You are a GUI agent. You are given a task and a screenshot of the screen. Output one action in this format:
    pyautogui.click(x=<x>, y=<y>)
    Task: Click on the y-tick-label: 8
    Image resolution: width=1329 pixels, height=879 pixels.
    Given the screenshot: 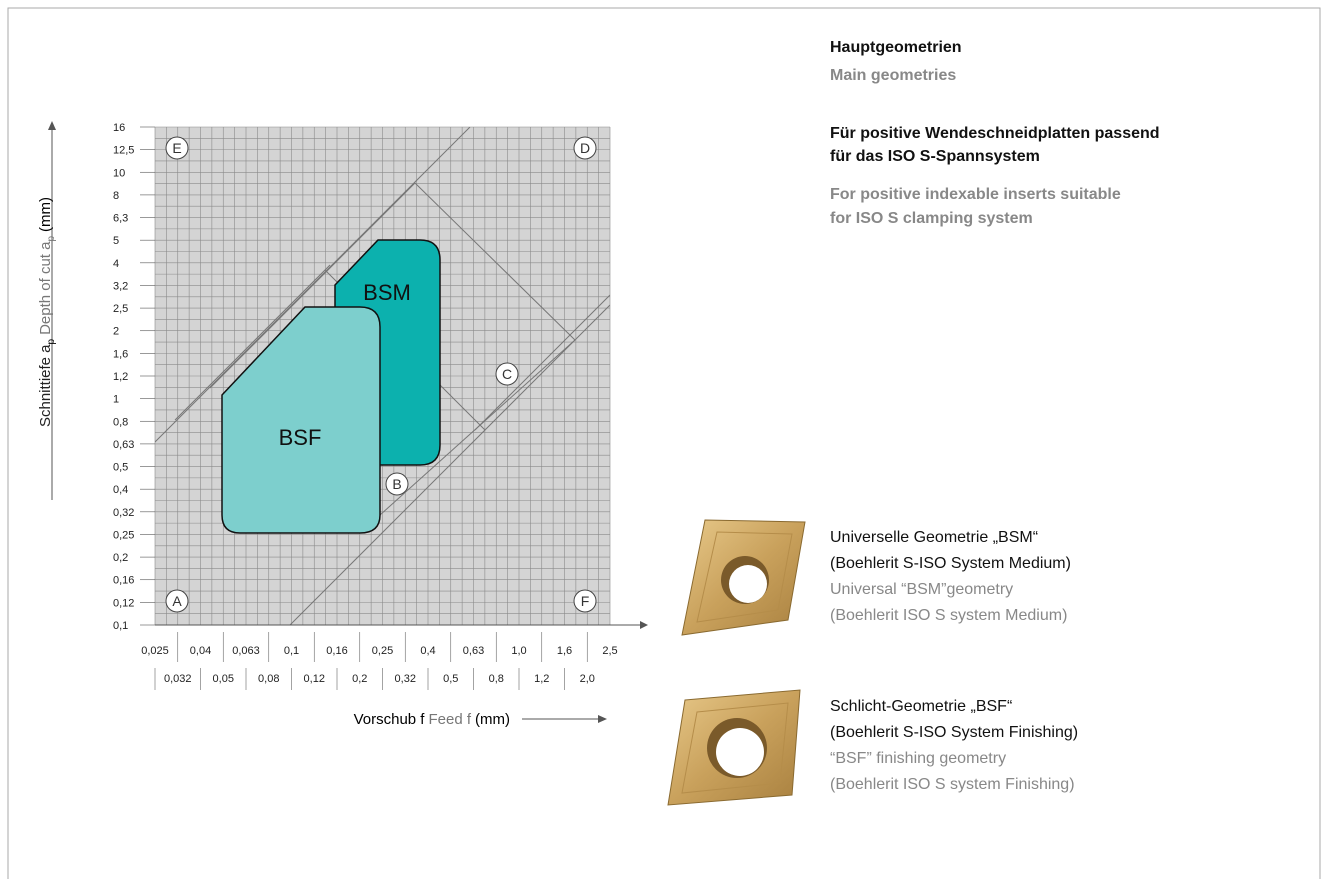 What is the action you would take?
    pyautogui.click(x=116, y=196)
    